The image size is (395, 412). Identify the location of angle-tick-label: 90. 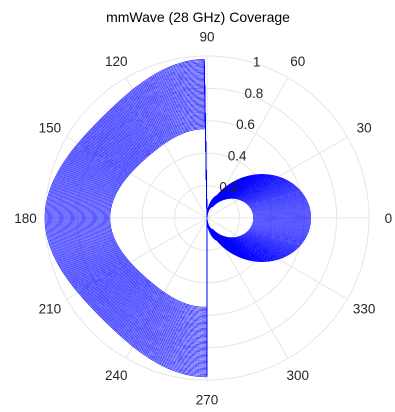
(206, 37).